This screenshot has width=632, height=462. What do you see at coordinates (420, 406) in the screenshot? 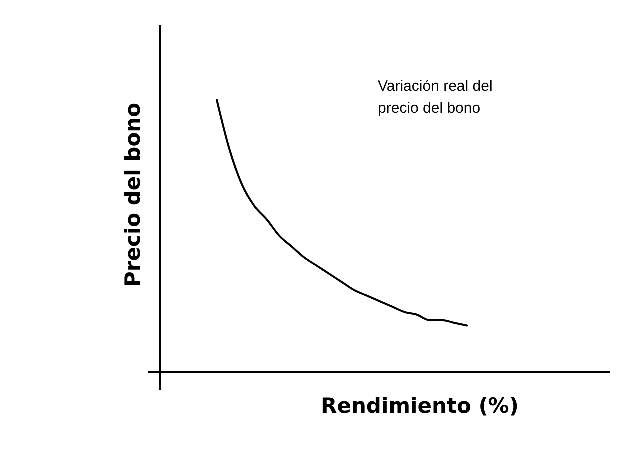
I see `x-axis-title: Rendimiento (%)` at bounding box center [420, 406].